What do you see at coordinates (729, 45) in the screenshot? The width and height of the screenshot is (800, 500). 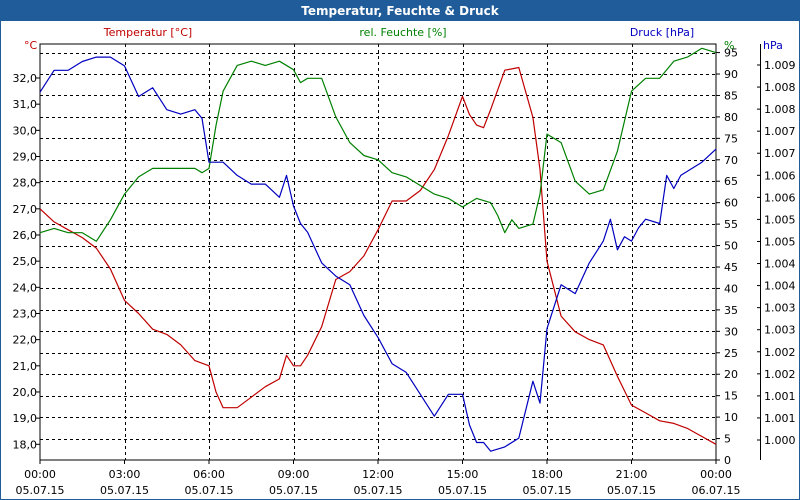 I see `humidity-unit: %` at bounding box center [729, 45].